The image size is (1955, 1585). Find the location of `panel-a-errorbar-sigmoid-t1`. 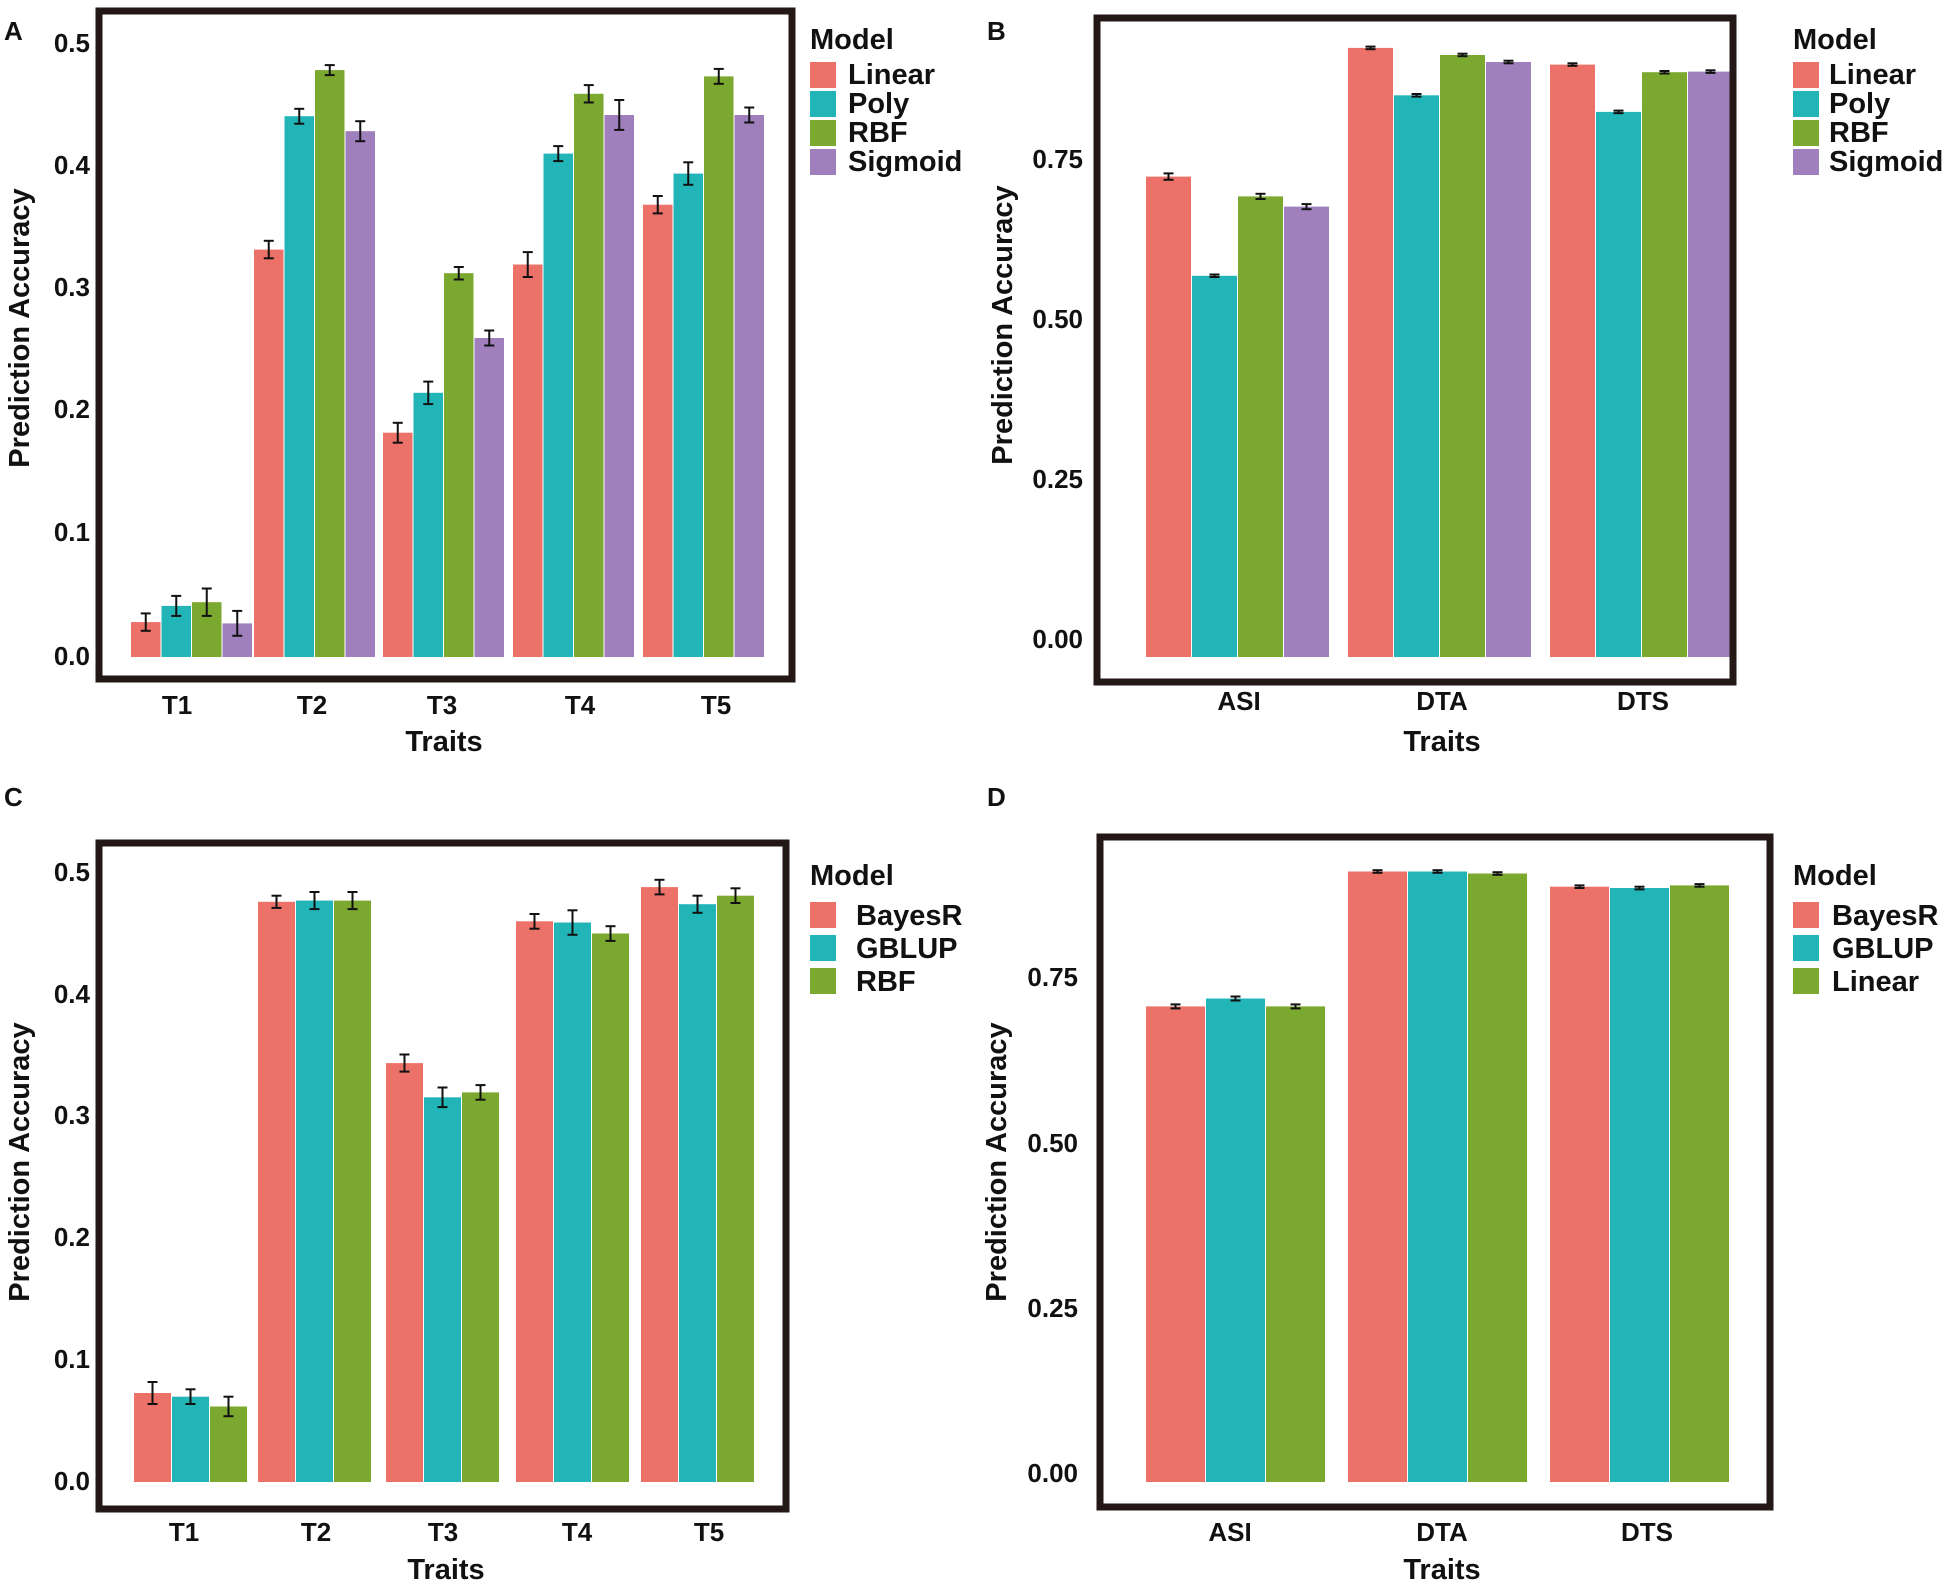

panel-a-errorbar-sigmoid-t1 is located at coordinates (237, 623).